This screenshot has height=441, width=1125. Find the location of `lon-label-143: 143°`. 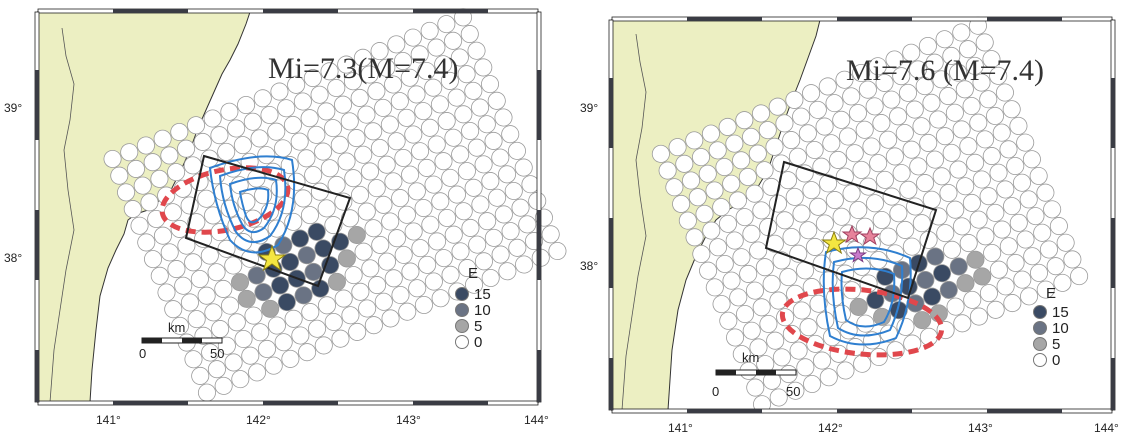

lon-label-143: 143° is located at coordinates (980, 428).